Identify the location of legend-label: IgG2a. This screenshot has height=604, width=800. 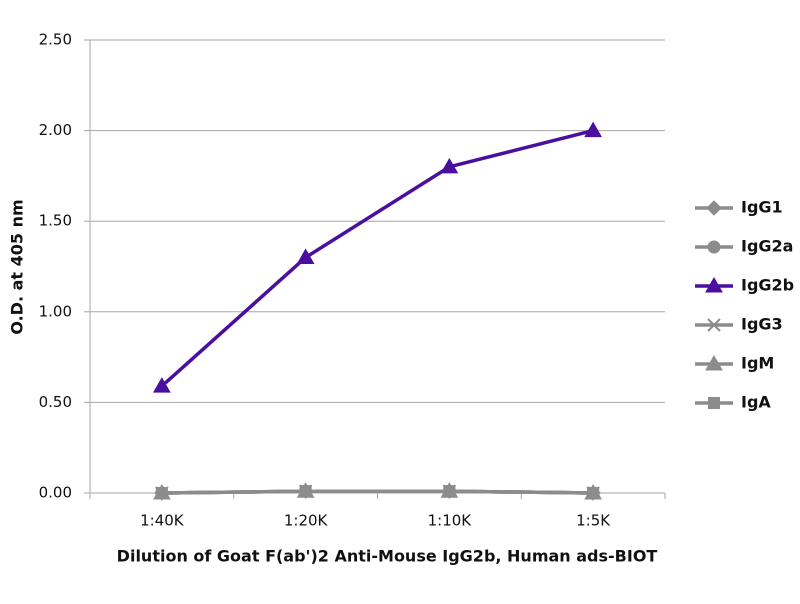
(767, 246).